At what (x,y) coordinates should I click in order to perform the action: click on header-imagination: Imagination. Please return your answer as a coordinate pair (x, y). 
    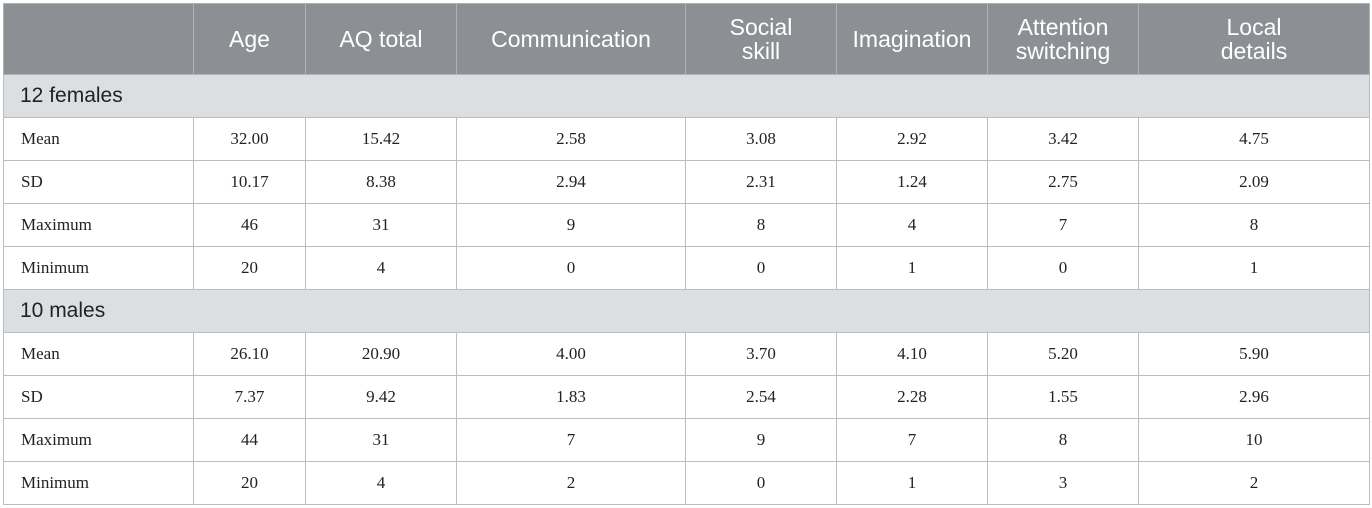
    Looking at the image, I should click on (912, 39).